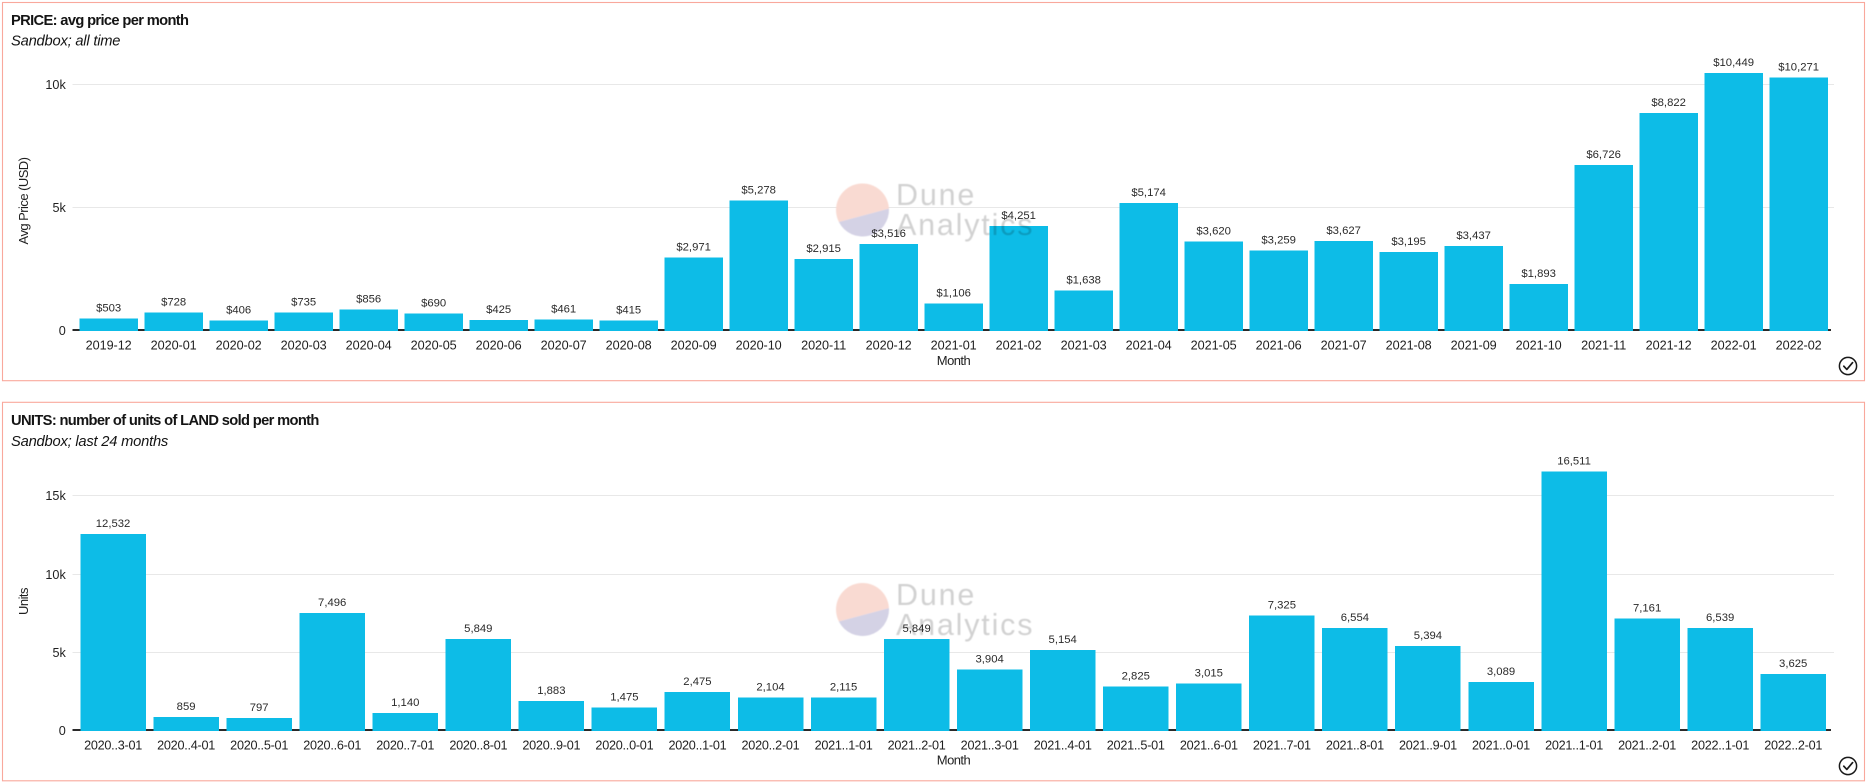 This screenshot has height=782, width=1866. Describe the element at coordinates (823, 346) in the screenshot. I see `svg-text: 2020-11` at that location.